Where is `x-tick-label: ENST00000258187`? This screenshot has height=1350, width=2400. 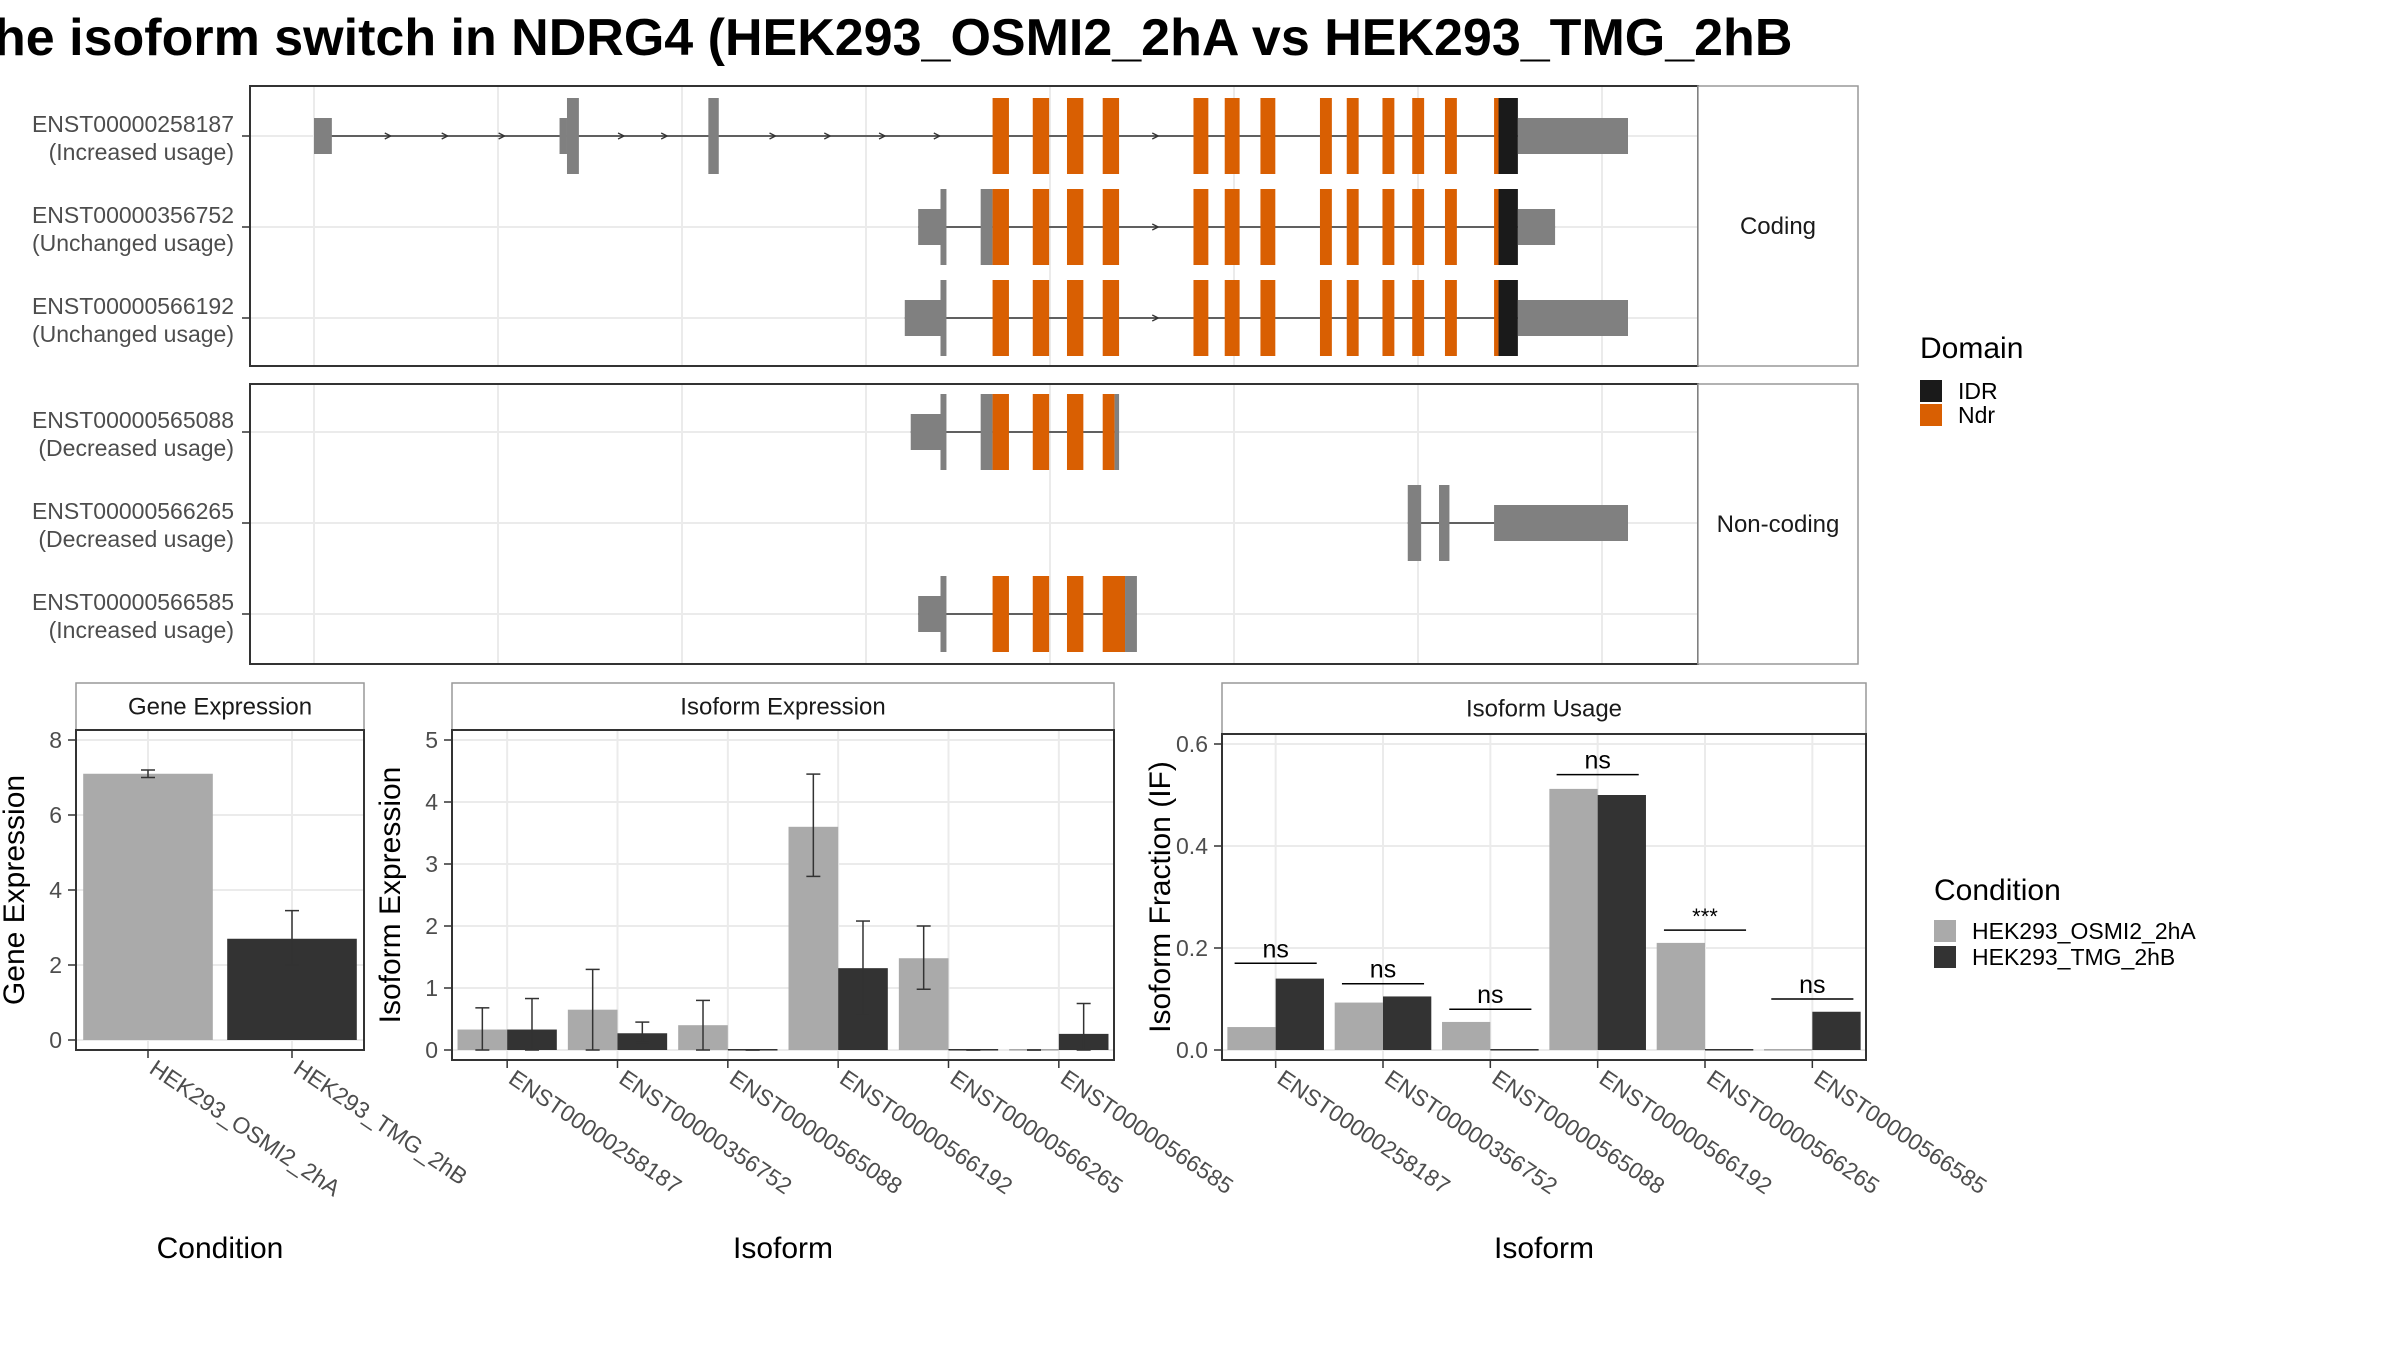
x-tick-label: ENST00000258187 is located at coordinates (1364, 1132).